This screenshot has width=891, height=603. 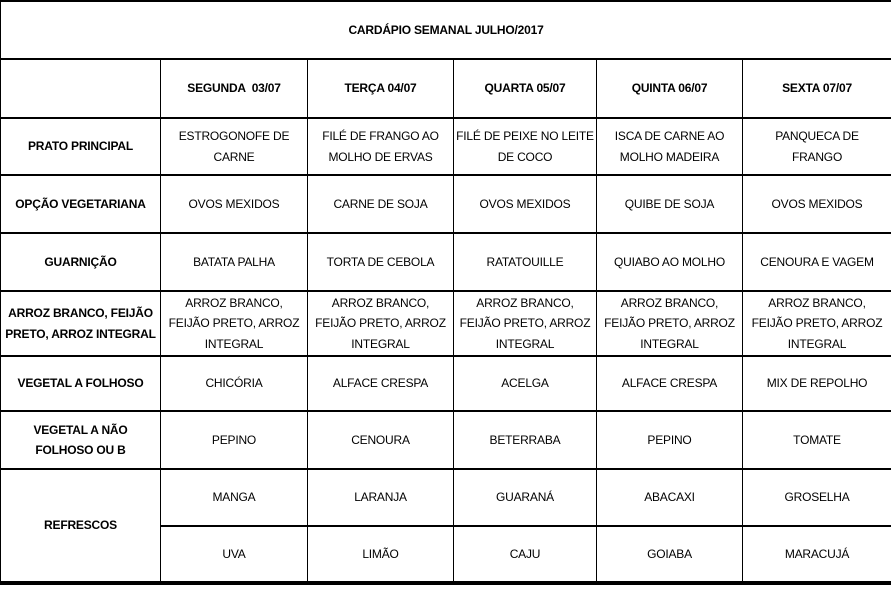 What do you see at coordinates (380, 498) in the screenshot?
I see `menu-cell: LARANJA` at bounding box center [380, 498].